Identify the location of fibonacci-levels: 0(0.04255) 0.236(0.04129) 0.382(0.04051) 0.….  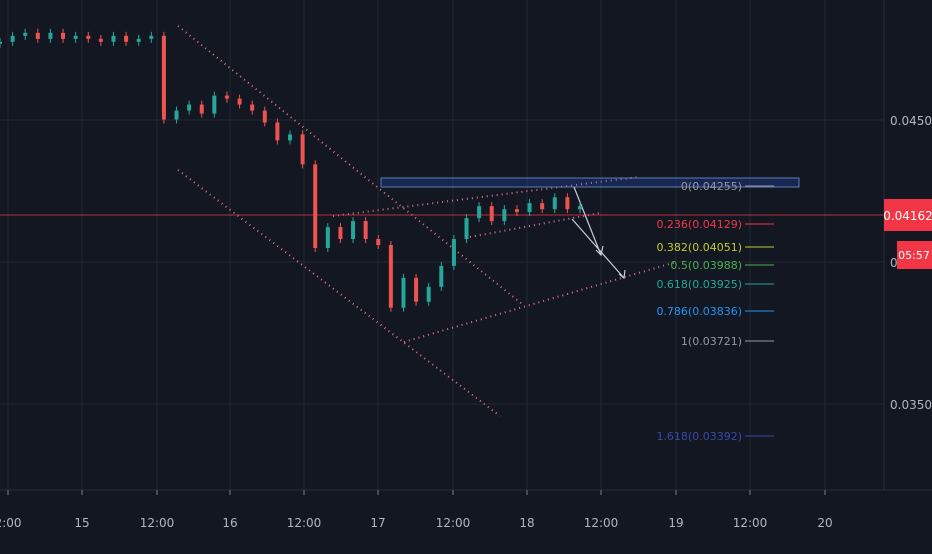
(715, 311).